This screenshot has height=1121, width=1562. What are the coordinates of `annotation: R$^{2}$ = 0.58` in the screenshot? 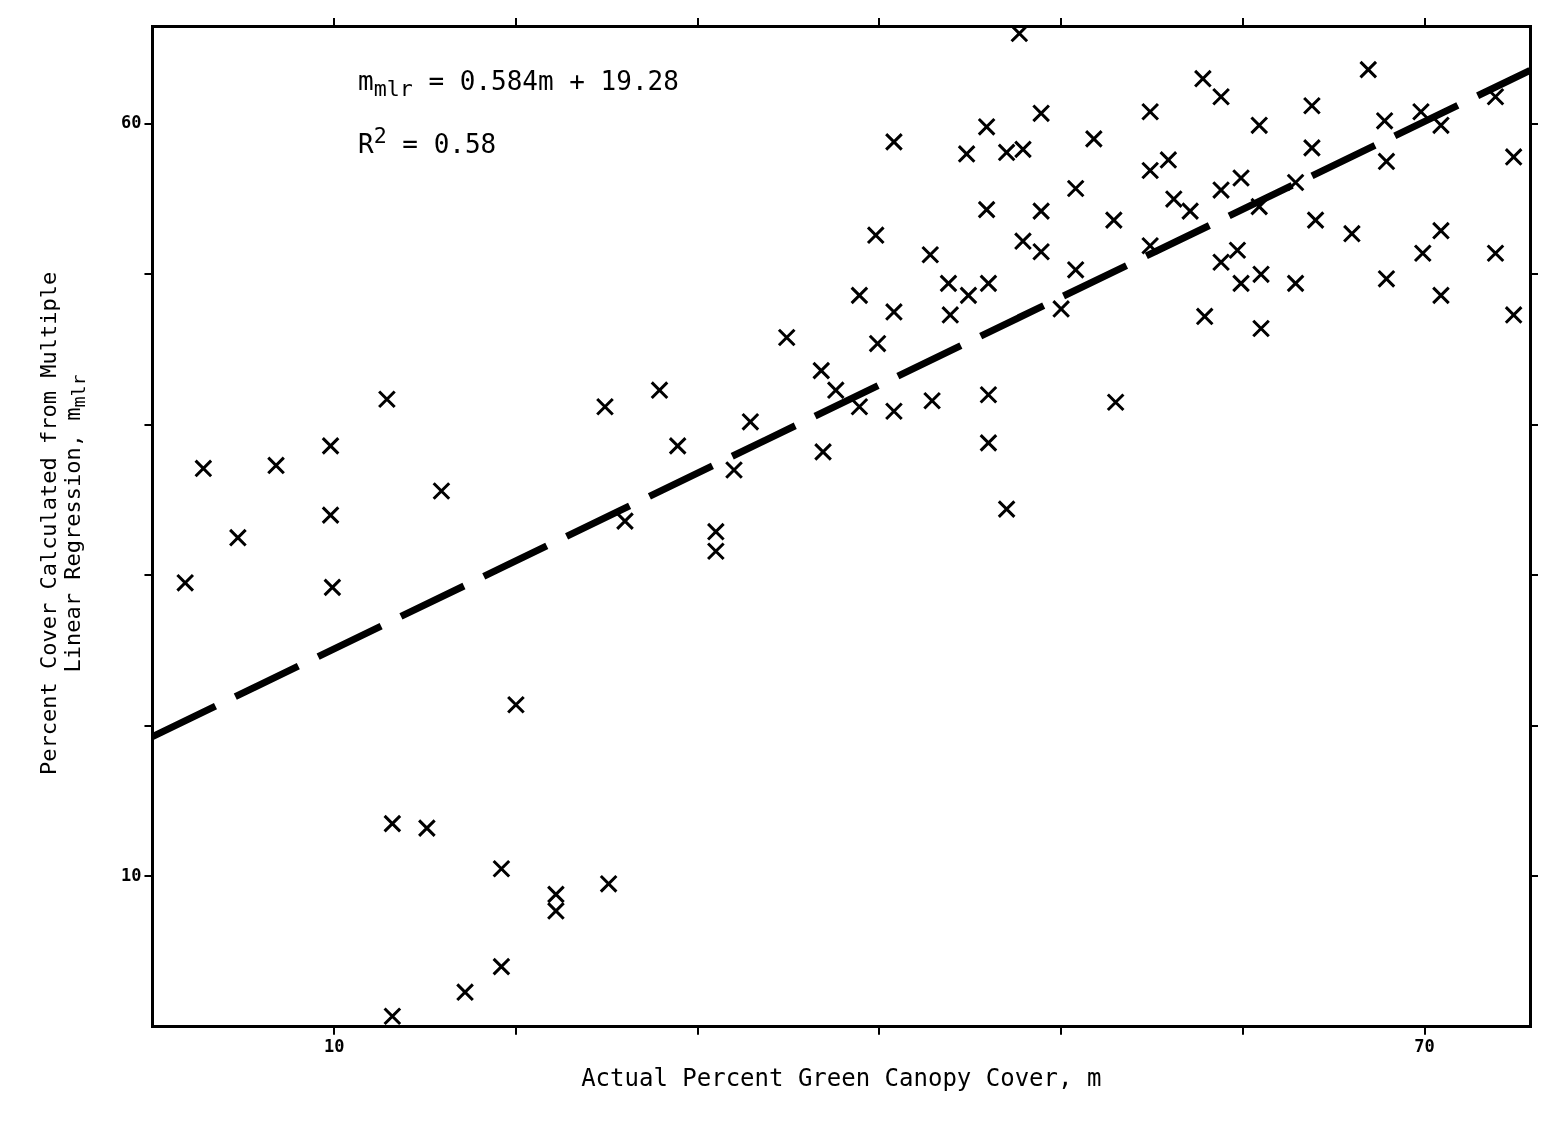 It's located at (428, 141).